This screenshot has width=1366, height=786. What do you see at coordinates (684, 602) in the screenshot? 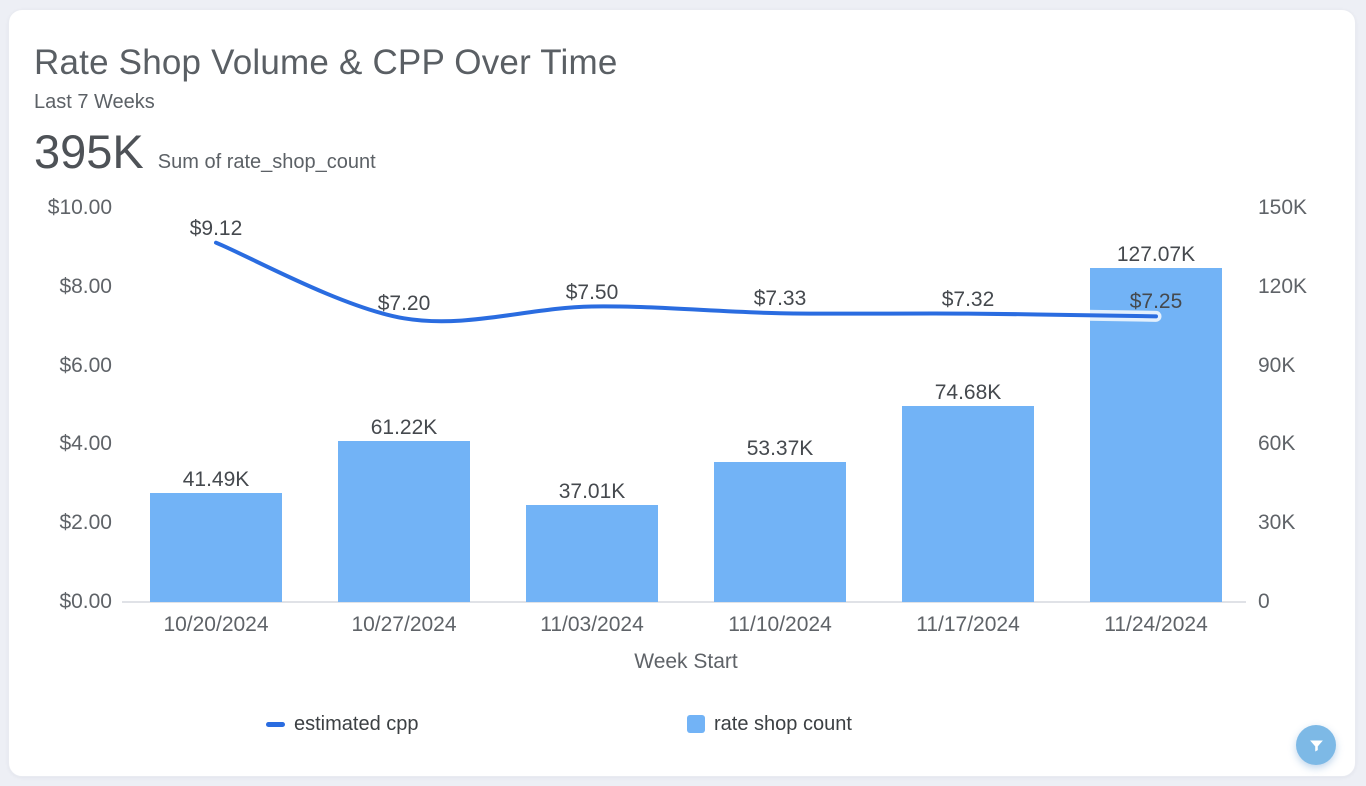
I see `x-axis-line` at bounding box center [684, 602].